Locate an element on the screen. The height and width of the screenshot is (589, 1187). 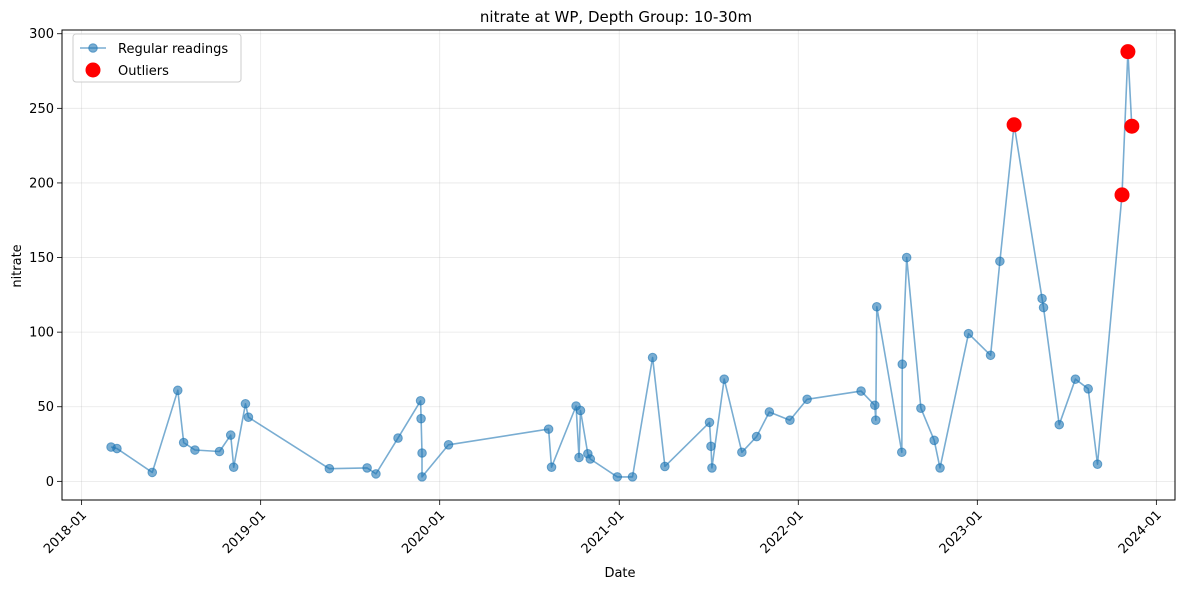
y-tick-label: 50 is located at coordinates (45, 407).